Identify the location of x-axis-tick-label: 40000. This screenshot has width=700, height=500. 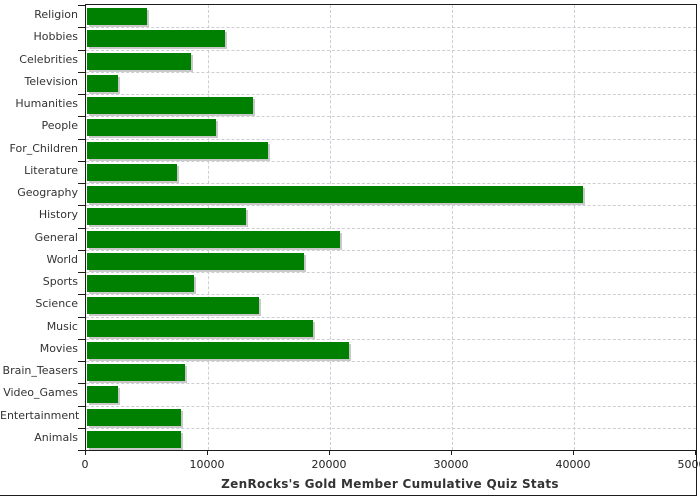
(573, 464).